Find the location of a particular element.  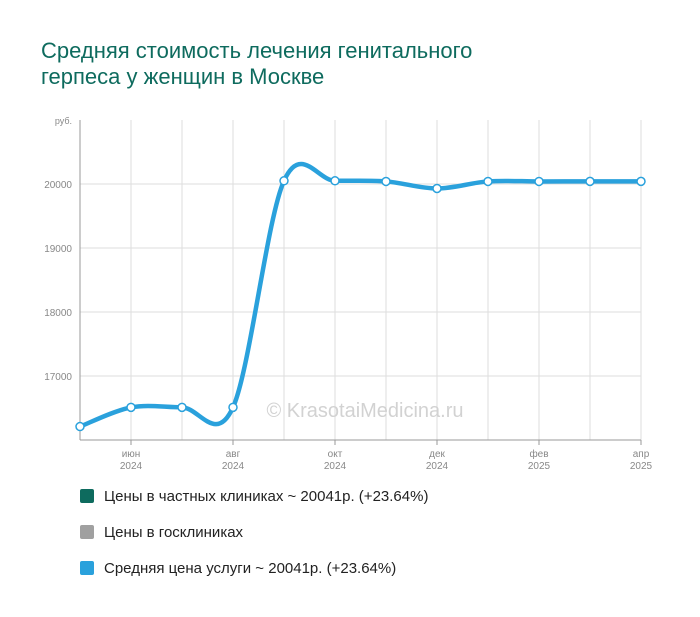

y-tick-label: 20000 is located at coordinates (58, 185).